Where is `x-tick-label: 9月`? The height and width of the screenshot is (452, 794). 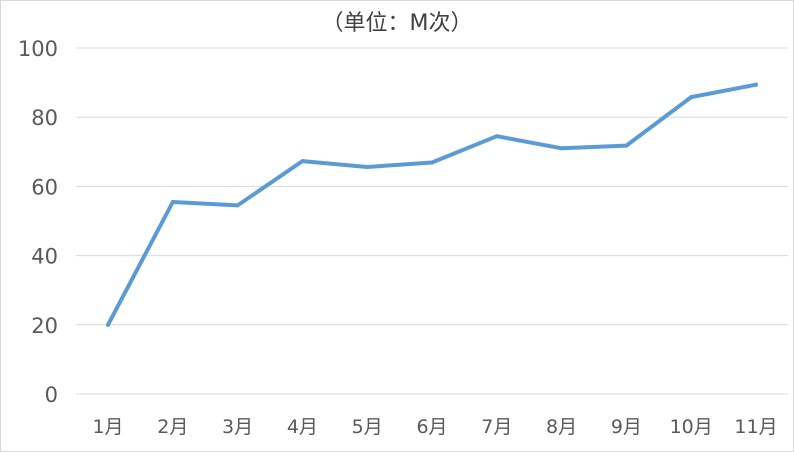
x-tick-label: 9月 is located at coordinates (626, 427).